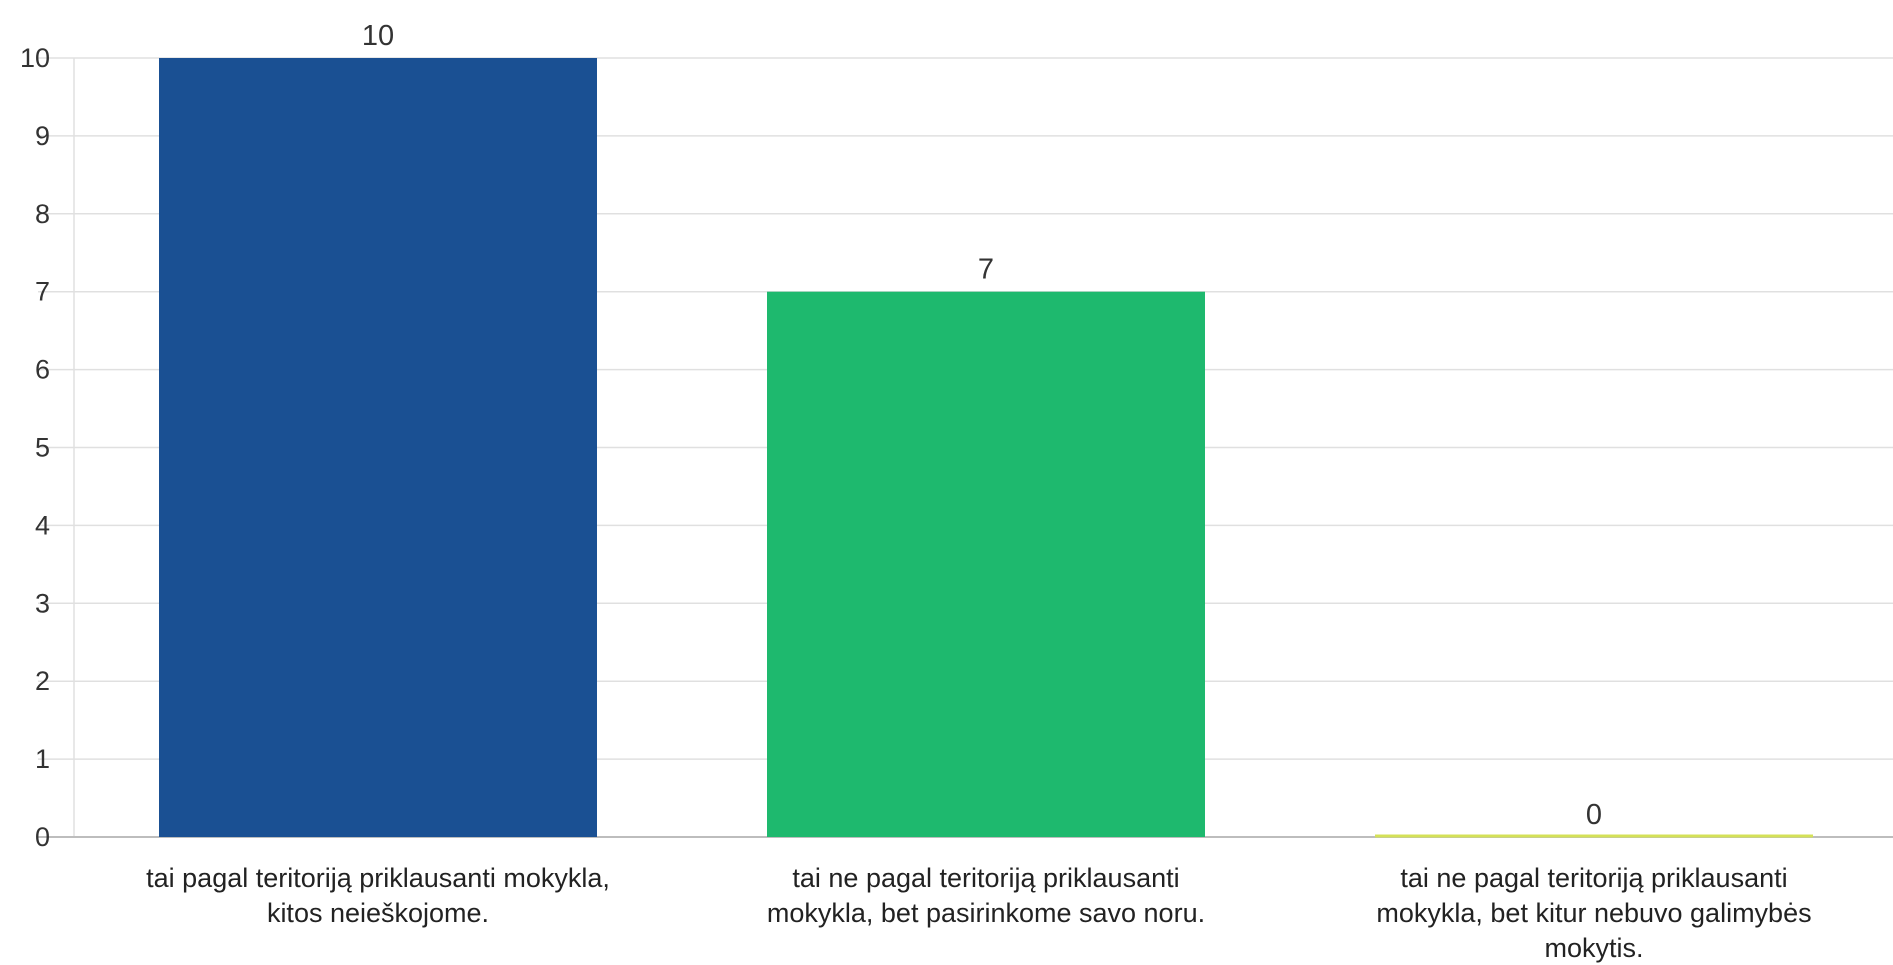 The image size is (1893, 965). What do you see at coordinates (378, 36) in the screenshot?
I see `data-label: 10` at bounding box center [378, 36].